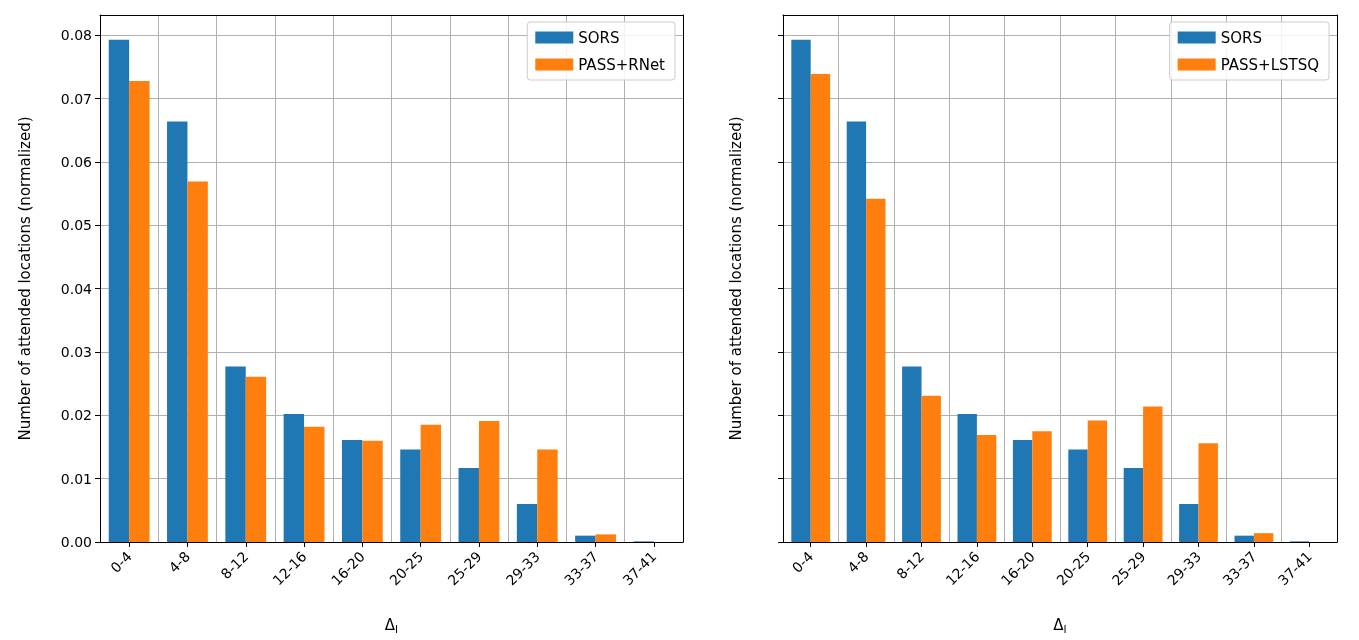  I want to click on y-tick-label: 0.05, so click(76, 225).